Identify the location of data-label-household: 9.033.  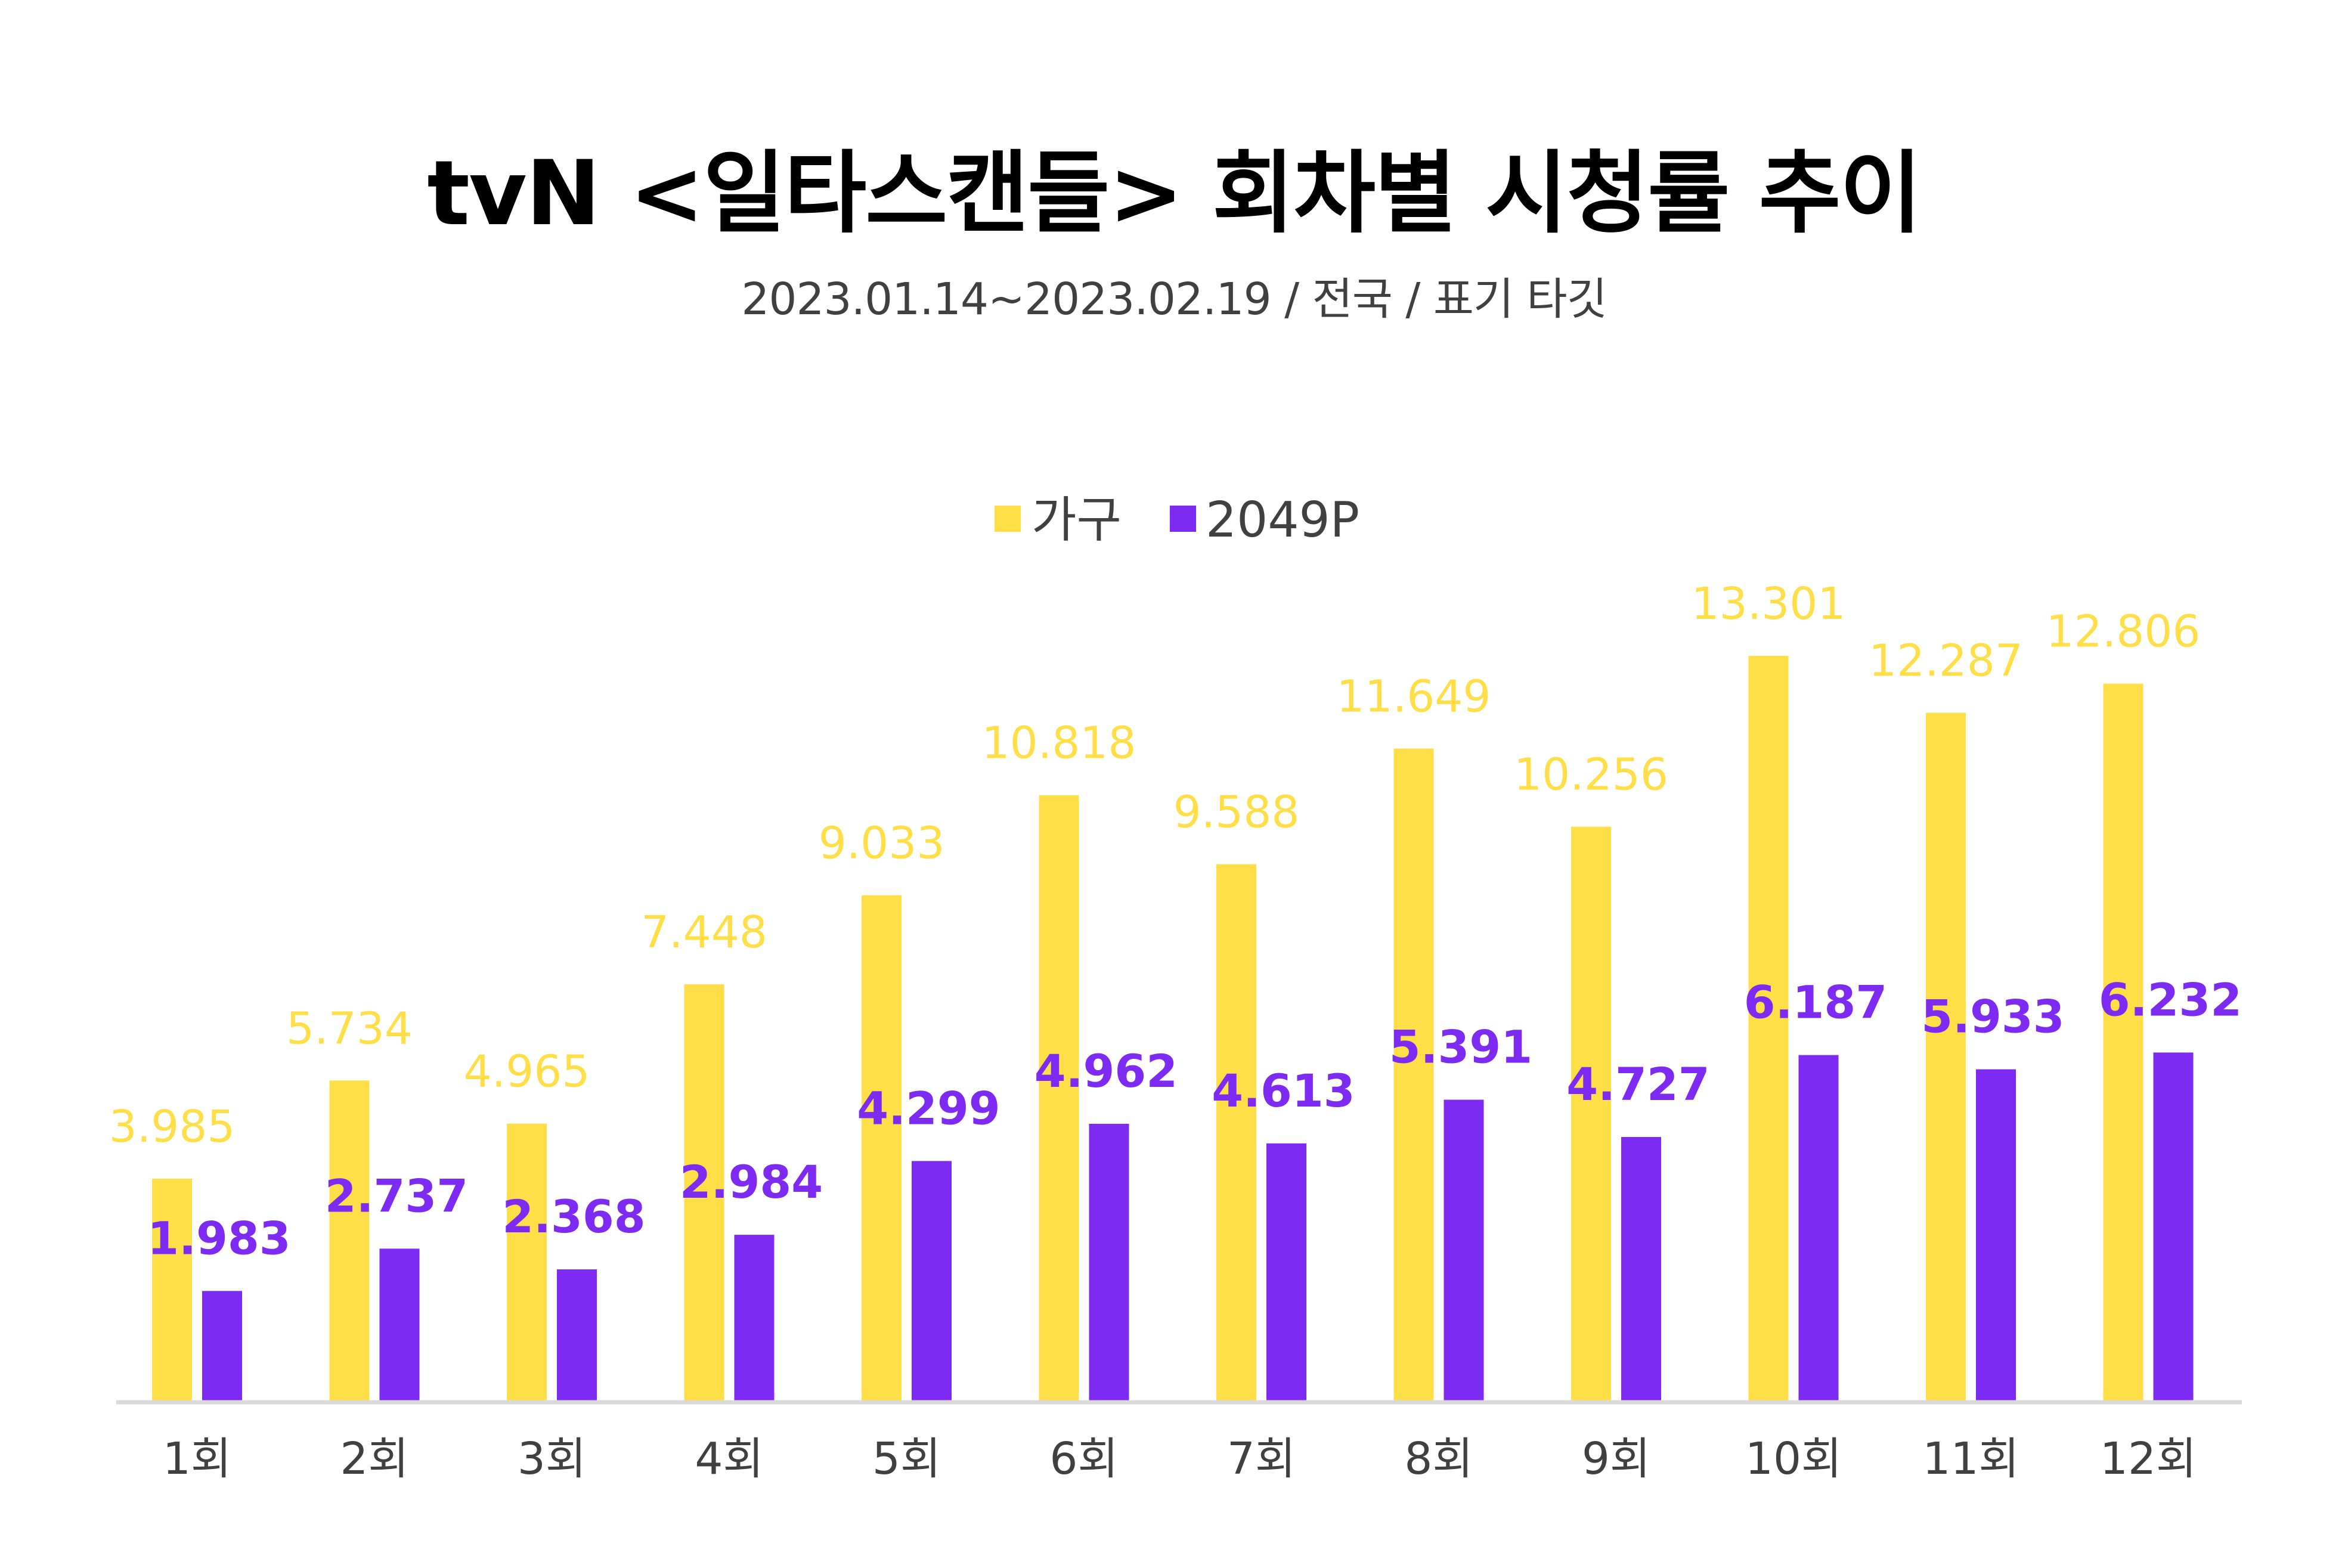
(882, 843).